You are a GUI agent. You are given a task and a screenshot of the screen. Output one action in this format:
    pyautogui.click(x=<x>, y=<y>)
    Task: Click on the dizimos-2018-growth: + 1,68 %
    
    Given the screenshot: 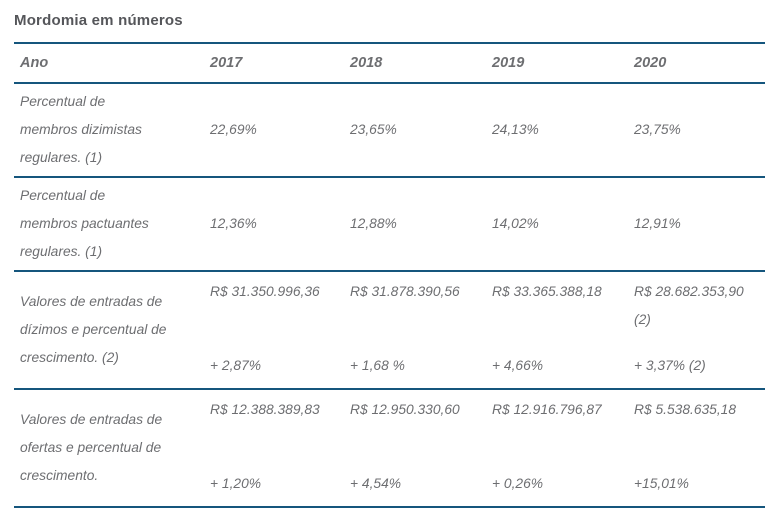 What is the action you would take?
    pyautogui.click(x=377, y=365)
    